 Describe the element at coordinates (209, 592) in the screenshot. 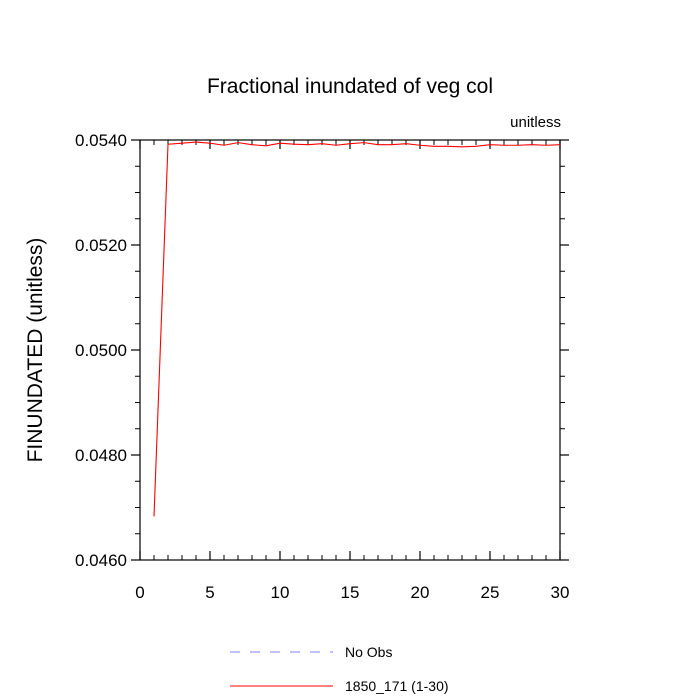

I see `x-tick-label: 5` at that location.